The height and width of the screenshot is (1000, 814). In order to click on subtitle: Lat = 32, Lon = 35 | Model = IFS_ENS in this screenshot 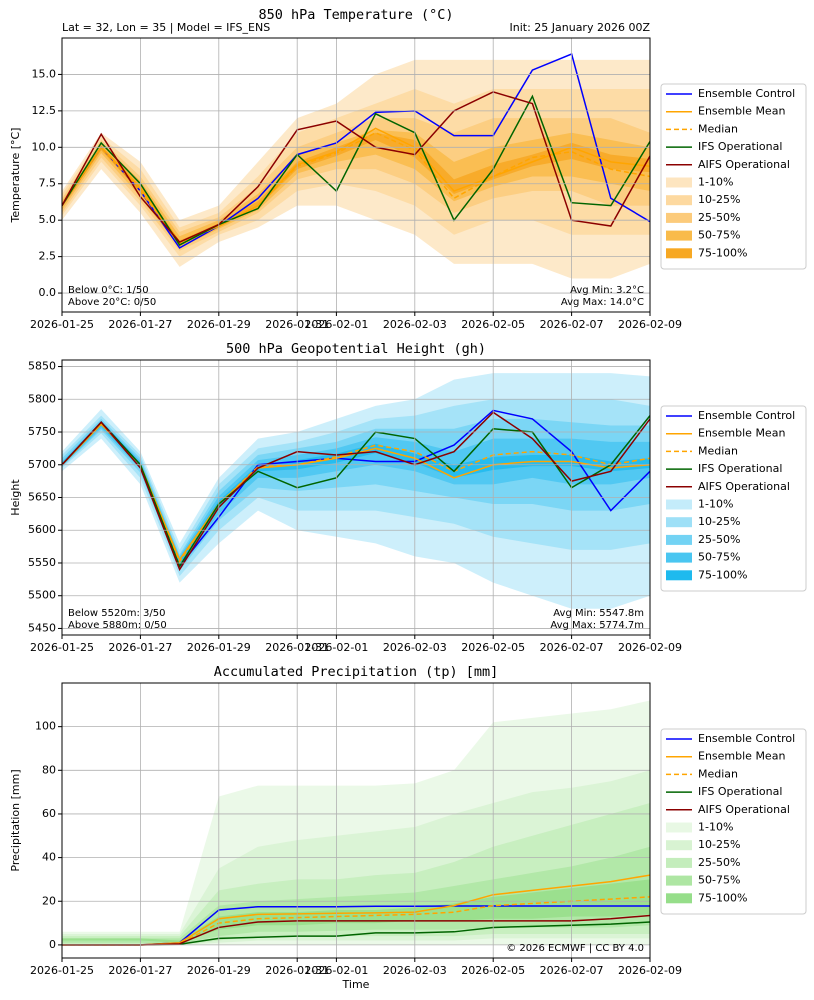, I will do `click(166, 27)`.